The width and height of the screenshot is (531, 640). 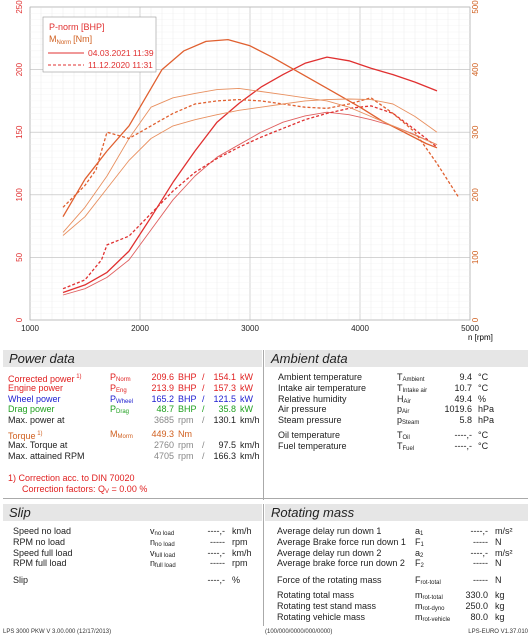 What do you see at coordinates (113, 398) in the screenshot?
I see `symbol: P` at bounding box center [113, 398].